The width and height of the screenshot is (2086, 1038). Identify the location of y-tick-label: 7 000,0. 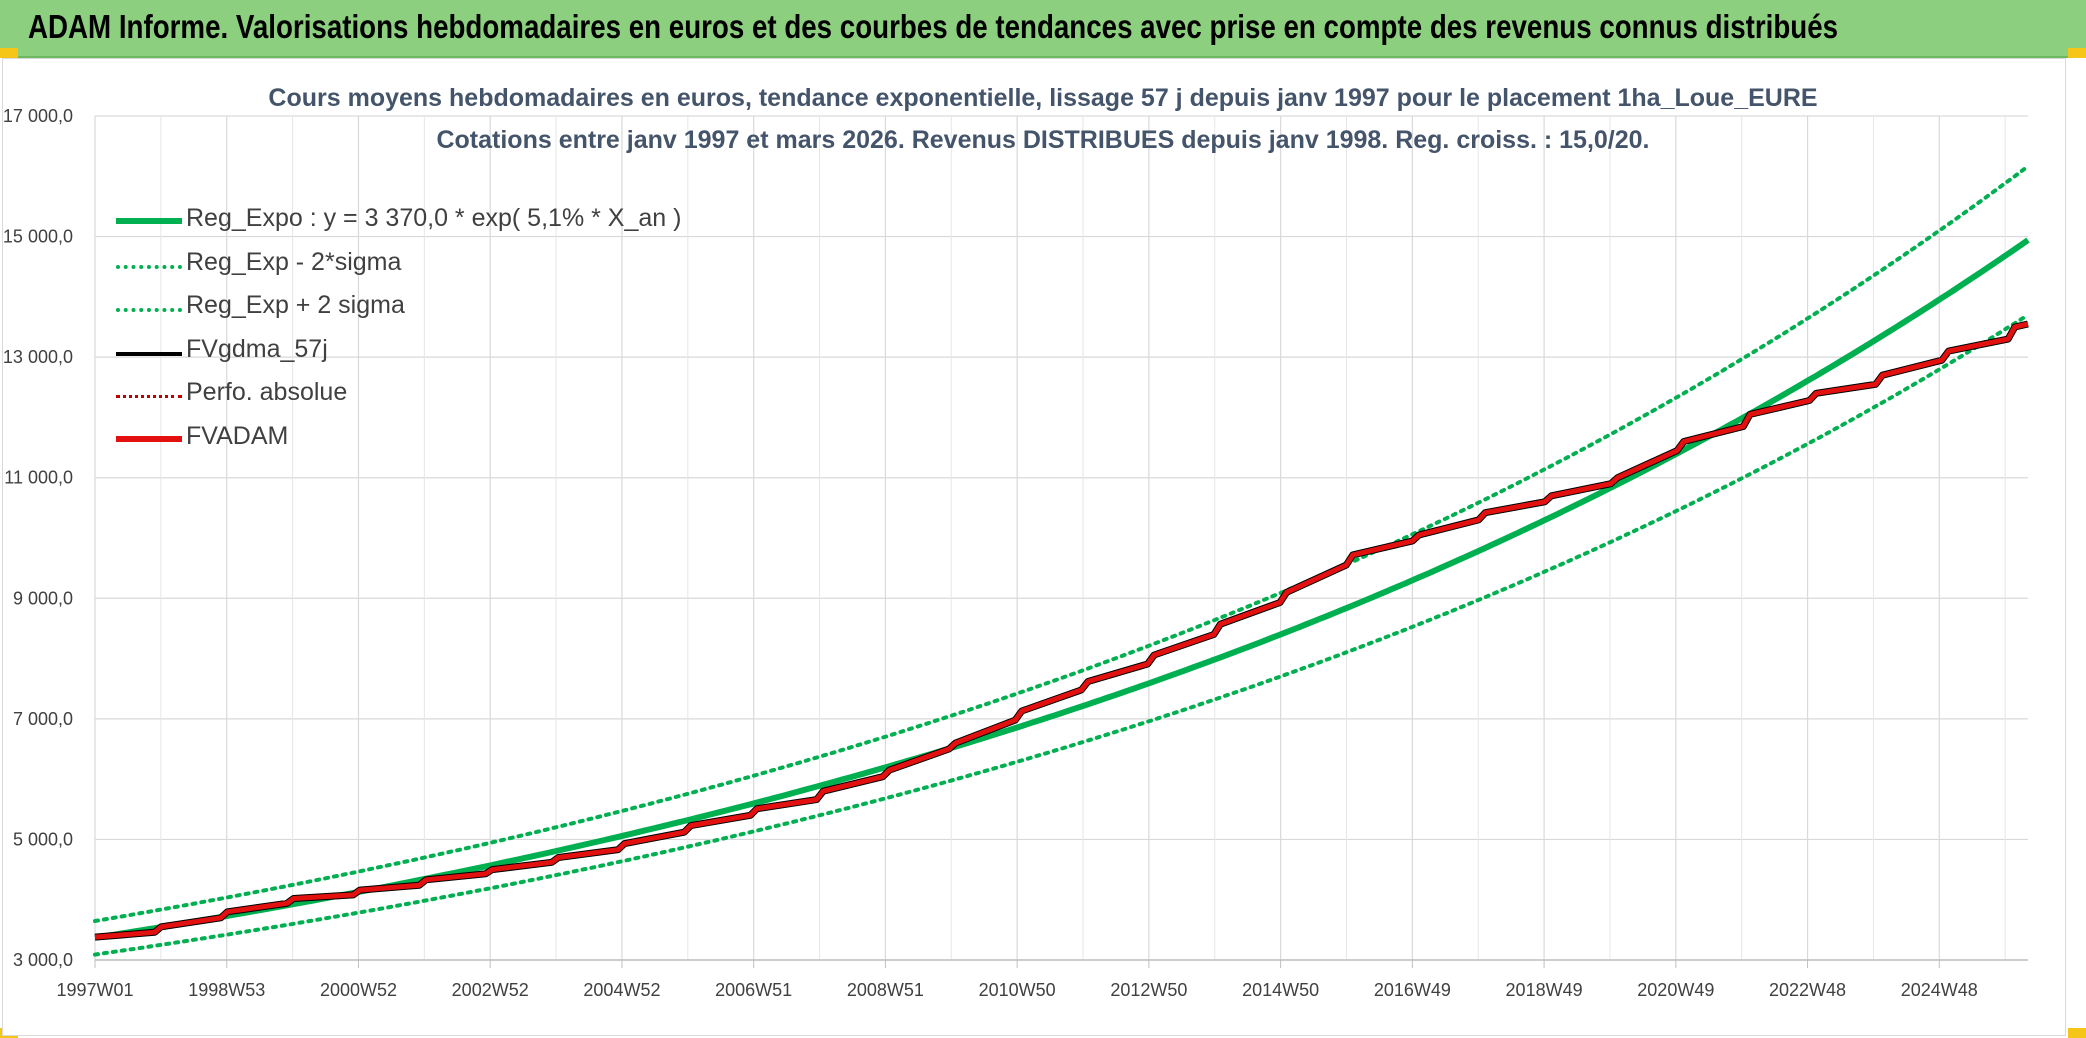
(43, 719).